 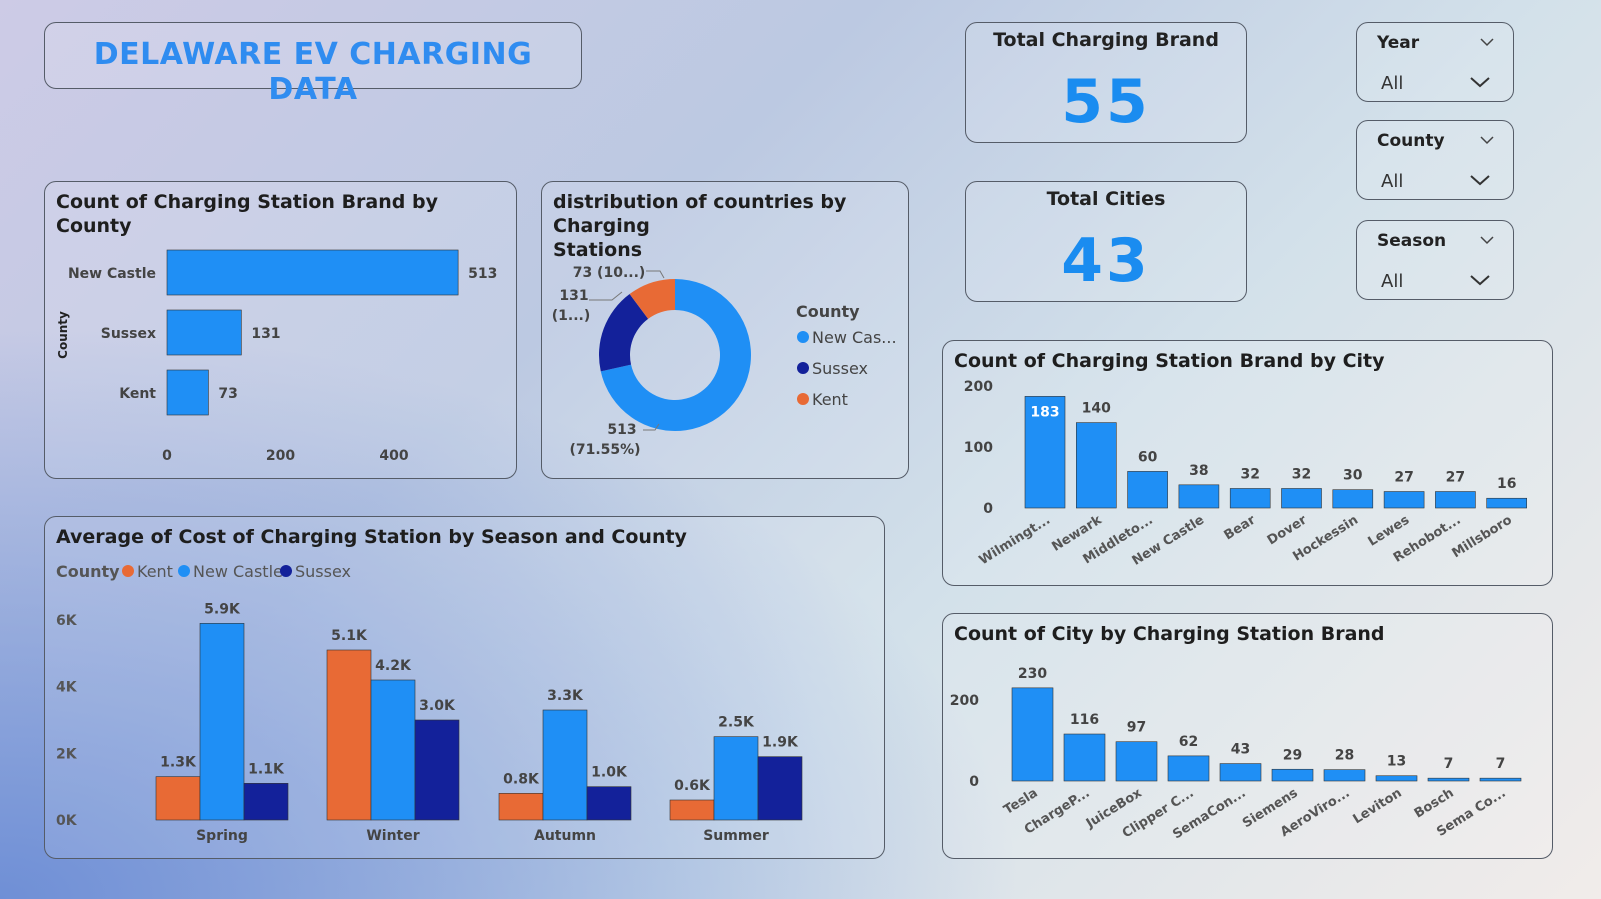 What do you see at coordinates (1106, 102) in the screenshot?
I see `kpi-value: 55` at bounding box center [1106, 102].